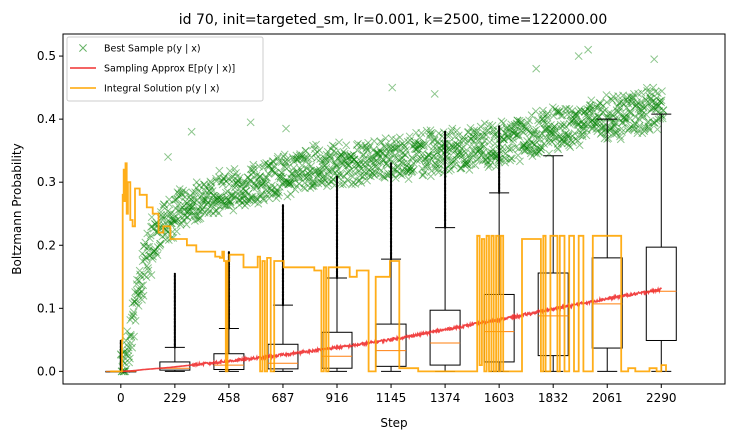 The width and height of the screenshot is (740, 440). I want to click on x-tick-label: 1374, so click(445, 398).